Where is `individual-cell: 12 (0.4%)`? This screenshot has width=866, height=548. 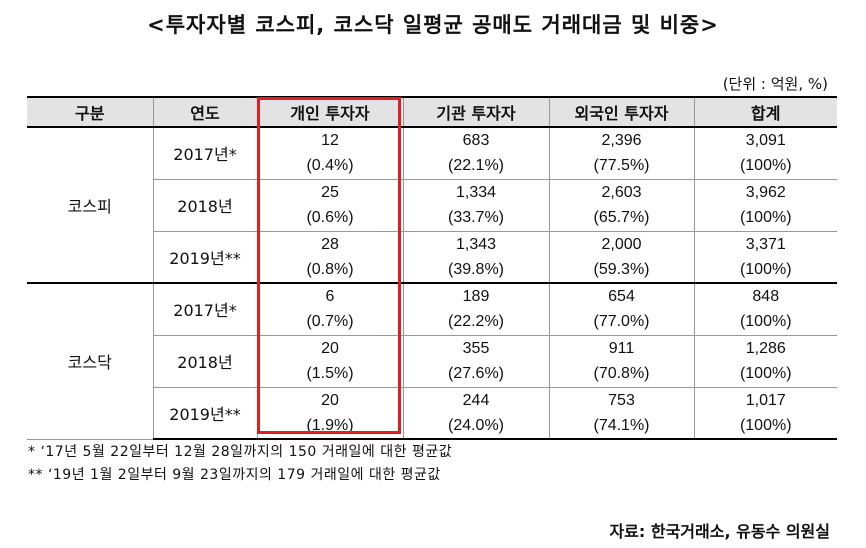
individual-cell: 12 (0.4%) is located at coordinates (330, 153).